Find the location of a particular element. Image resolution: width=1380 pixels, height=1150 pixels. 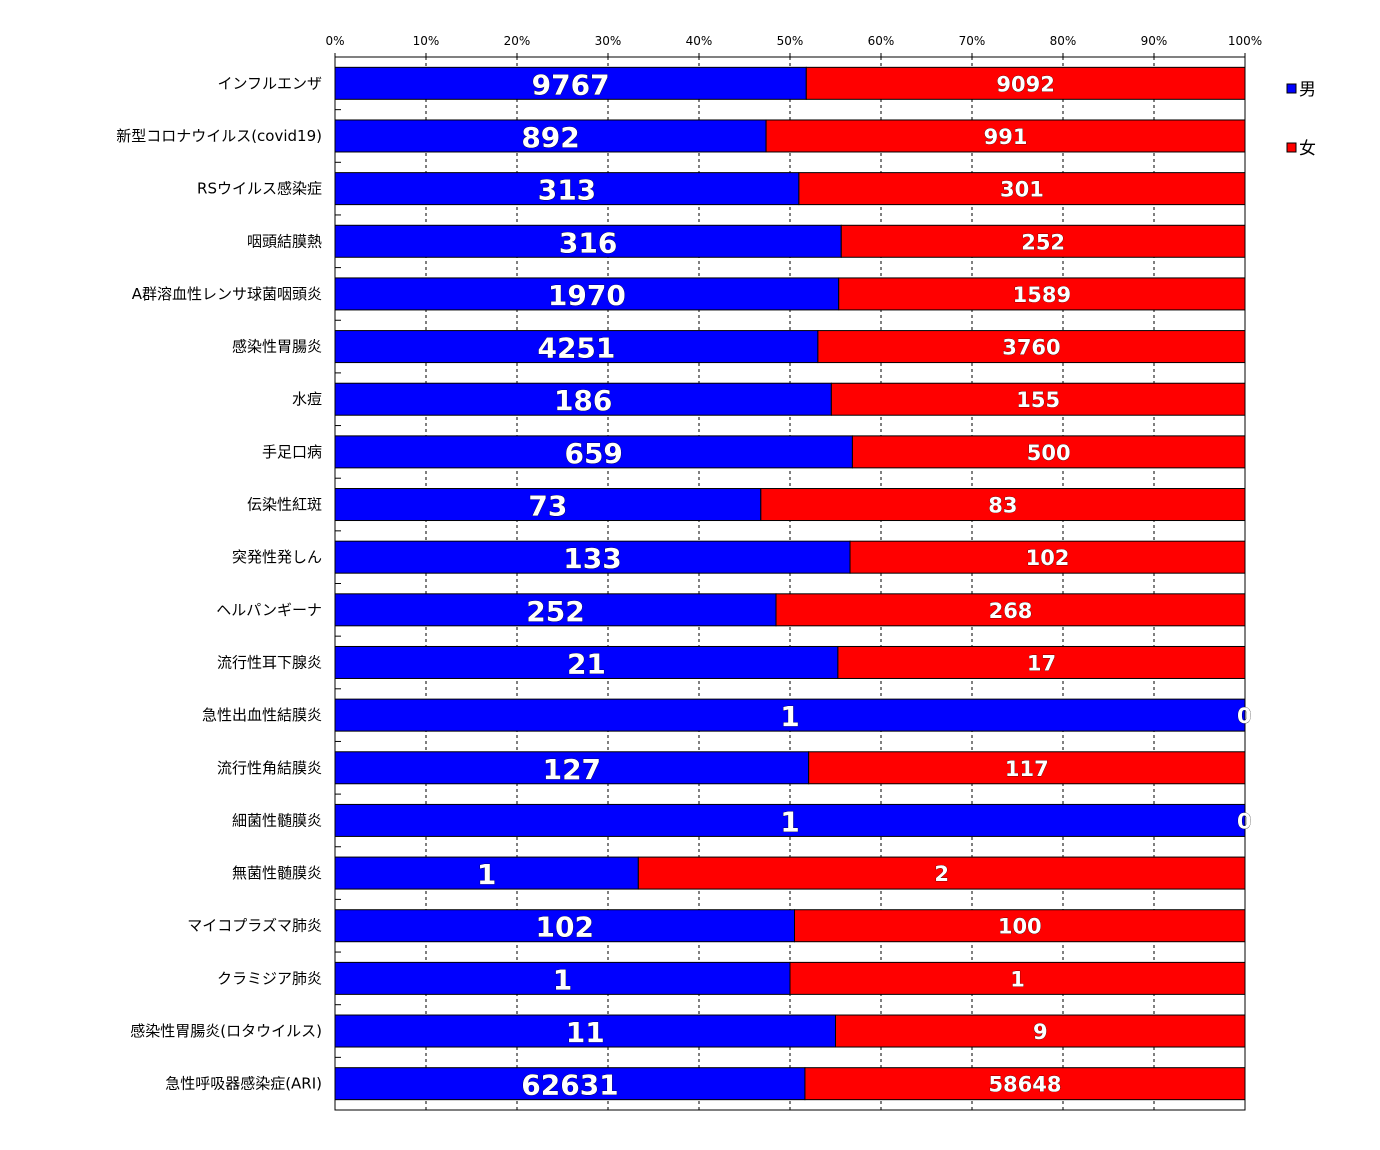

data-label-male: 1970 is located at coordinates (587, 295).